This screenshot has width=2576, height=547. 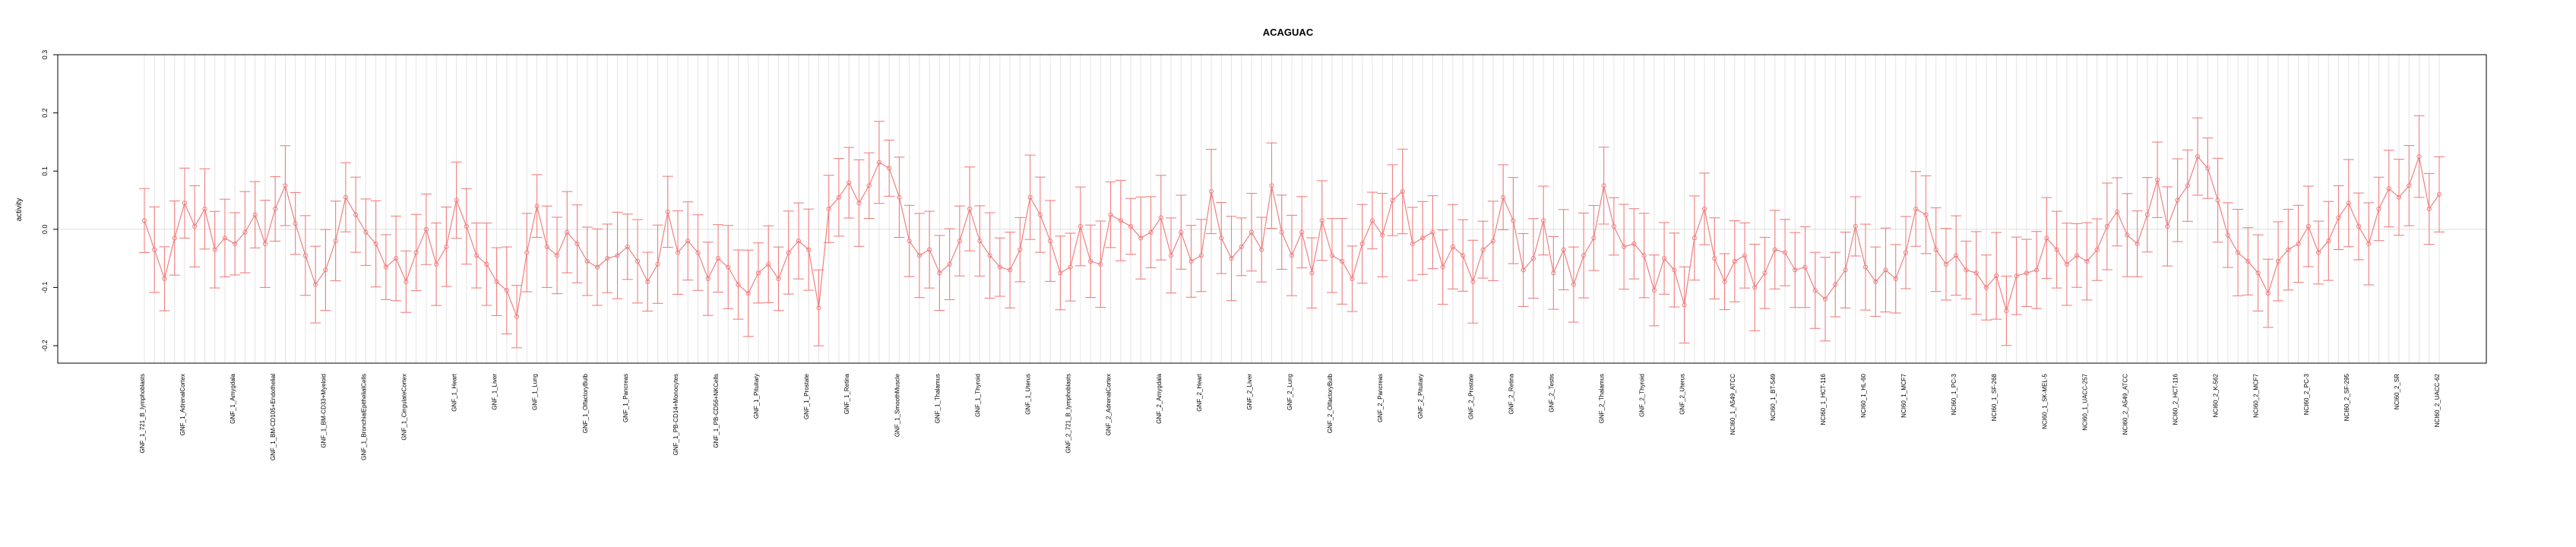 What do you see at coordinates (182, 404) in the screenshot?
I see `x-tick-label: GNF_1_AdrenalCortex` at bounding box center [182, 404].